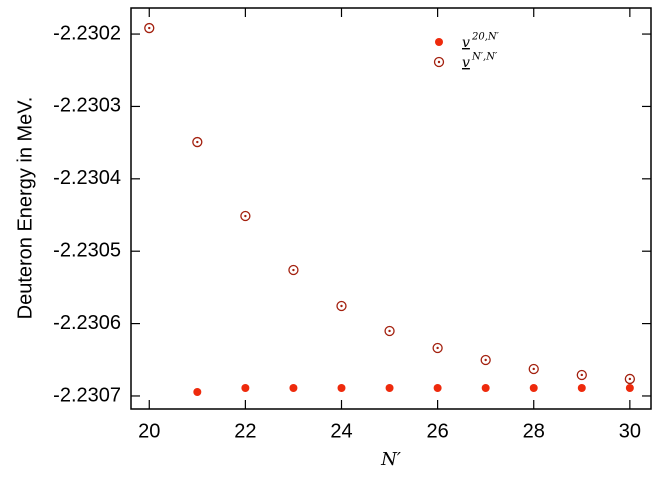 This screenshot has height=497, width=660. I want to click on x-tick-label: 30, so click(630, 431).